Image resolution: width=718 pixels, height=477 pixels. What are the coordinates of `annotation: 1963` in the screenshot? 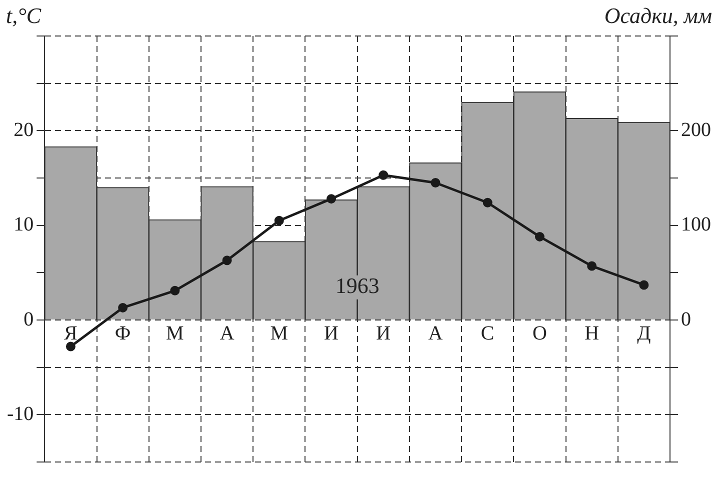 It's located at (357, 285).